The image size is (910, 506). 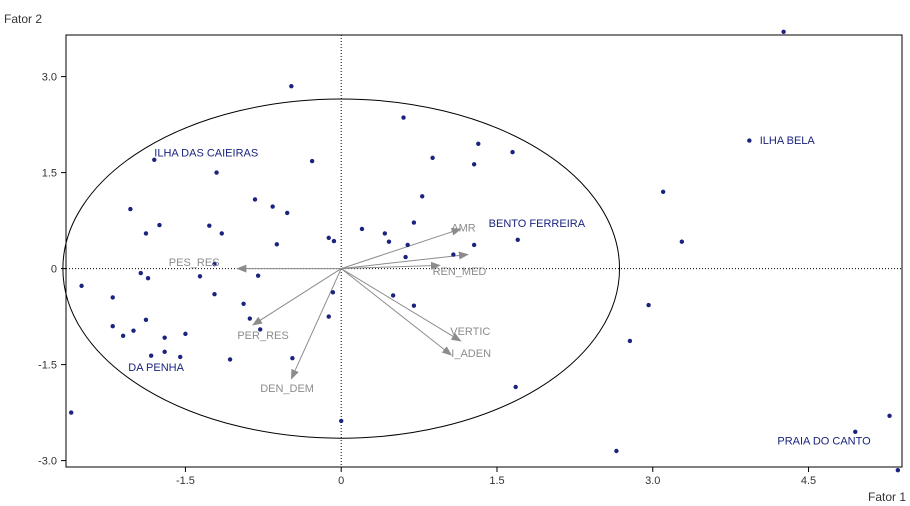 I want to click on y-axis-title: Fator 2, so click(x=23, y=19).